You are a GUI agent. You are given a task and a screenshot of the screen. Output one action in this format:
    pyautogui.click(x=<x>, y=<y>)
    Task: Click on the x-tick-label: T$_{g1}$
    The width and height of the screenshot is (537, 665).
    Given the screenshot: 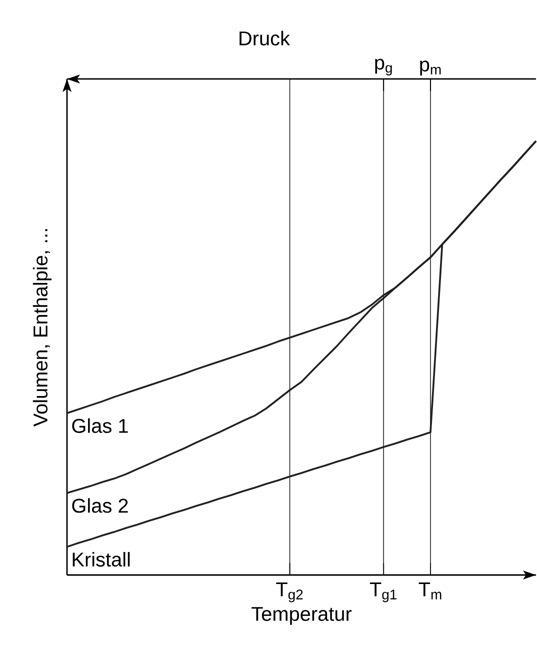 What is the action you would take?
    pyautogui.click(x=383, y=592)
    